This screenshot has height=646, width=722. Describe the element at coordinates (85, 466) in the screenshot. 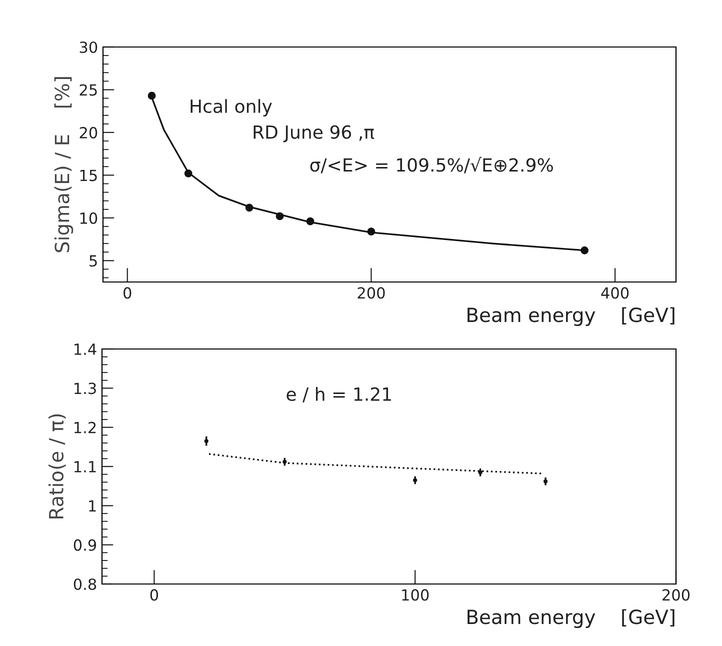

I see `y-tick-label: 1.1` at that location.